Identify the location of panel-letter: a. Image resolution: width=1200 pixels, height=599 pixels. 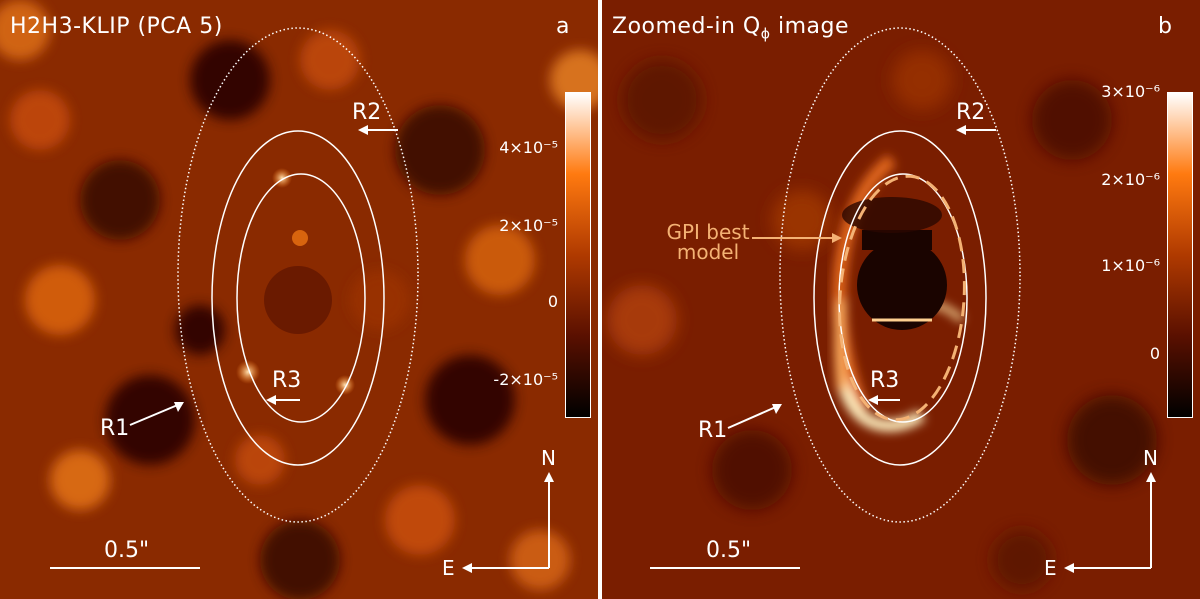
(563, 26).